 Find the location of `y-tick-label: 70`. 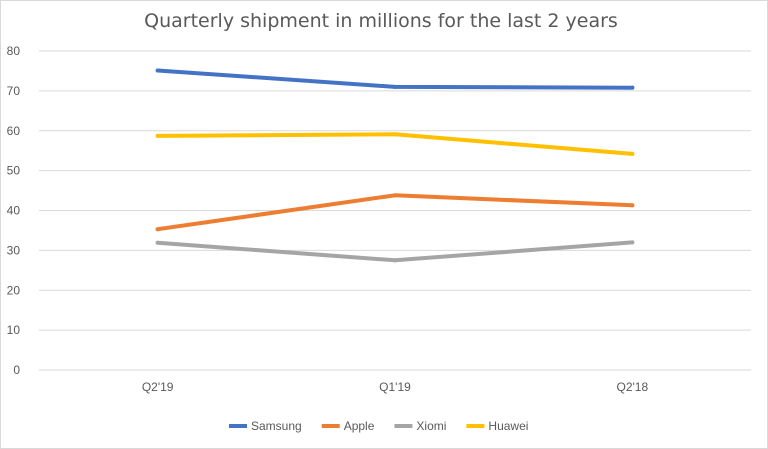

y-tick-label: 70 is located at coordinates (14, 91).